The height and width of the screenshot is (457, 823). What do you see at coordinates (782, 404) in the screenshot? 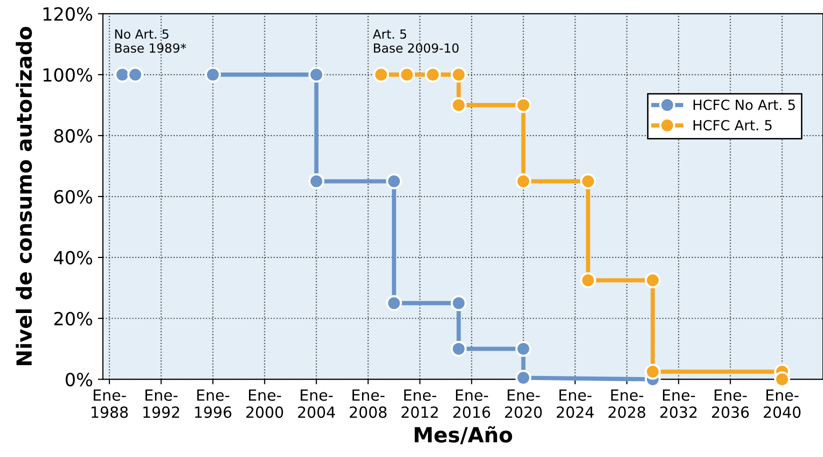
I see `x-tick-label: Ene- 2040` at bounding box center [782, 404].